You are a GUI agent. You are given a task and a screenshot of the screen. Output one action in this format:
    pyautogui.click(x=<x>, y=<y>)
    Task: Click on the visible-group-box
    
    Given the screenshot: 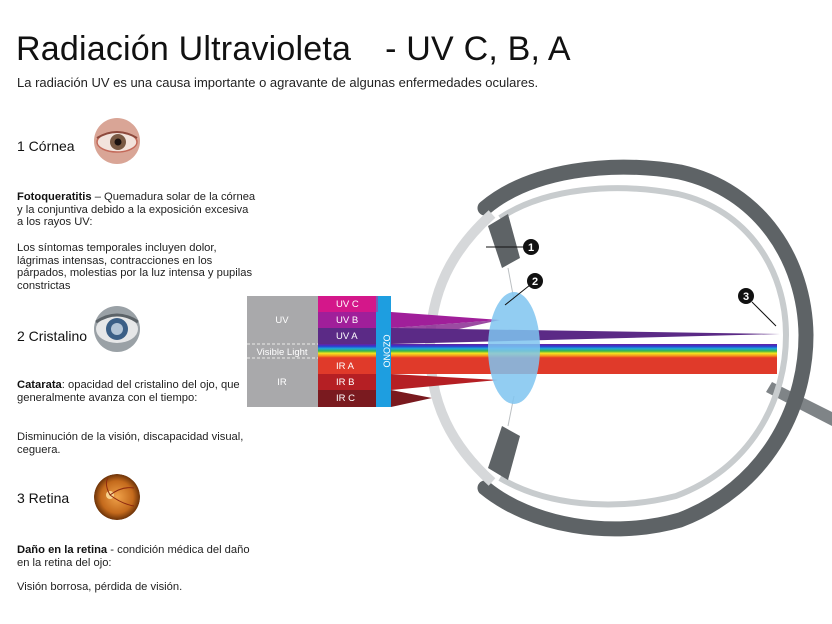 What is the action you would take?
    pyautogui.click(x=282, y=351)
    